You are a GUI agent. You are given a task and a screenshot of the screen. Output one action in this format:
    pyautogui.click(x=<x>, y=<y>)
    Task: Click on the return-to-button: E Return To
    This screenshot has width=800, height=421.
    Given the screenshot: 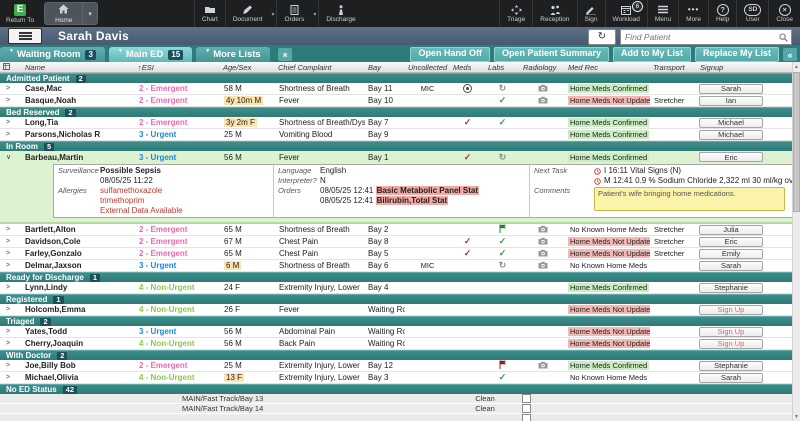 What is the action you would take?
    pyautogui.click(x=20, y=13)
    